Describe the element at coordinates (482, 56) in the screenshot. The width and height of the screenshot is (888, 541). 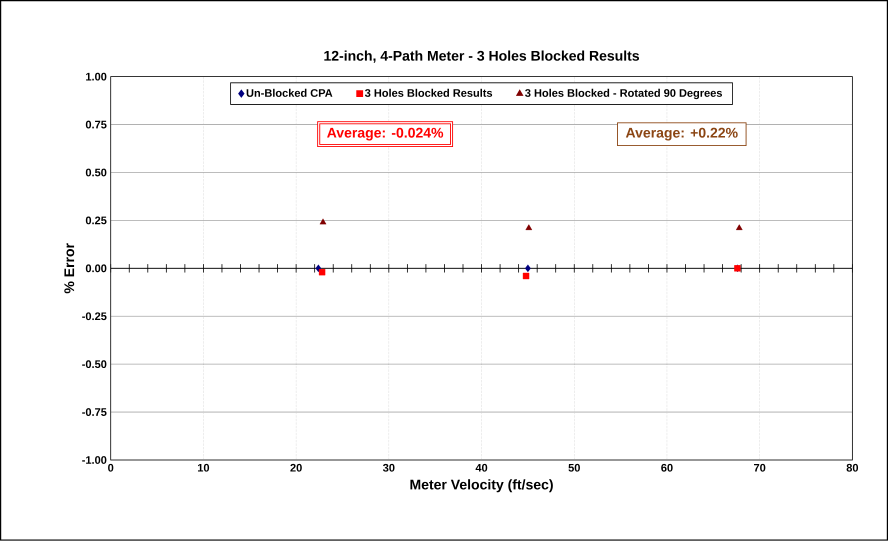
I see `chart-title: 12-inch, 4-Path Meter - 3 Holes Blocked Results` at that location.